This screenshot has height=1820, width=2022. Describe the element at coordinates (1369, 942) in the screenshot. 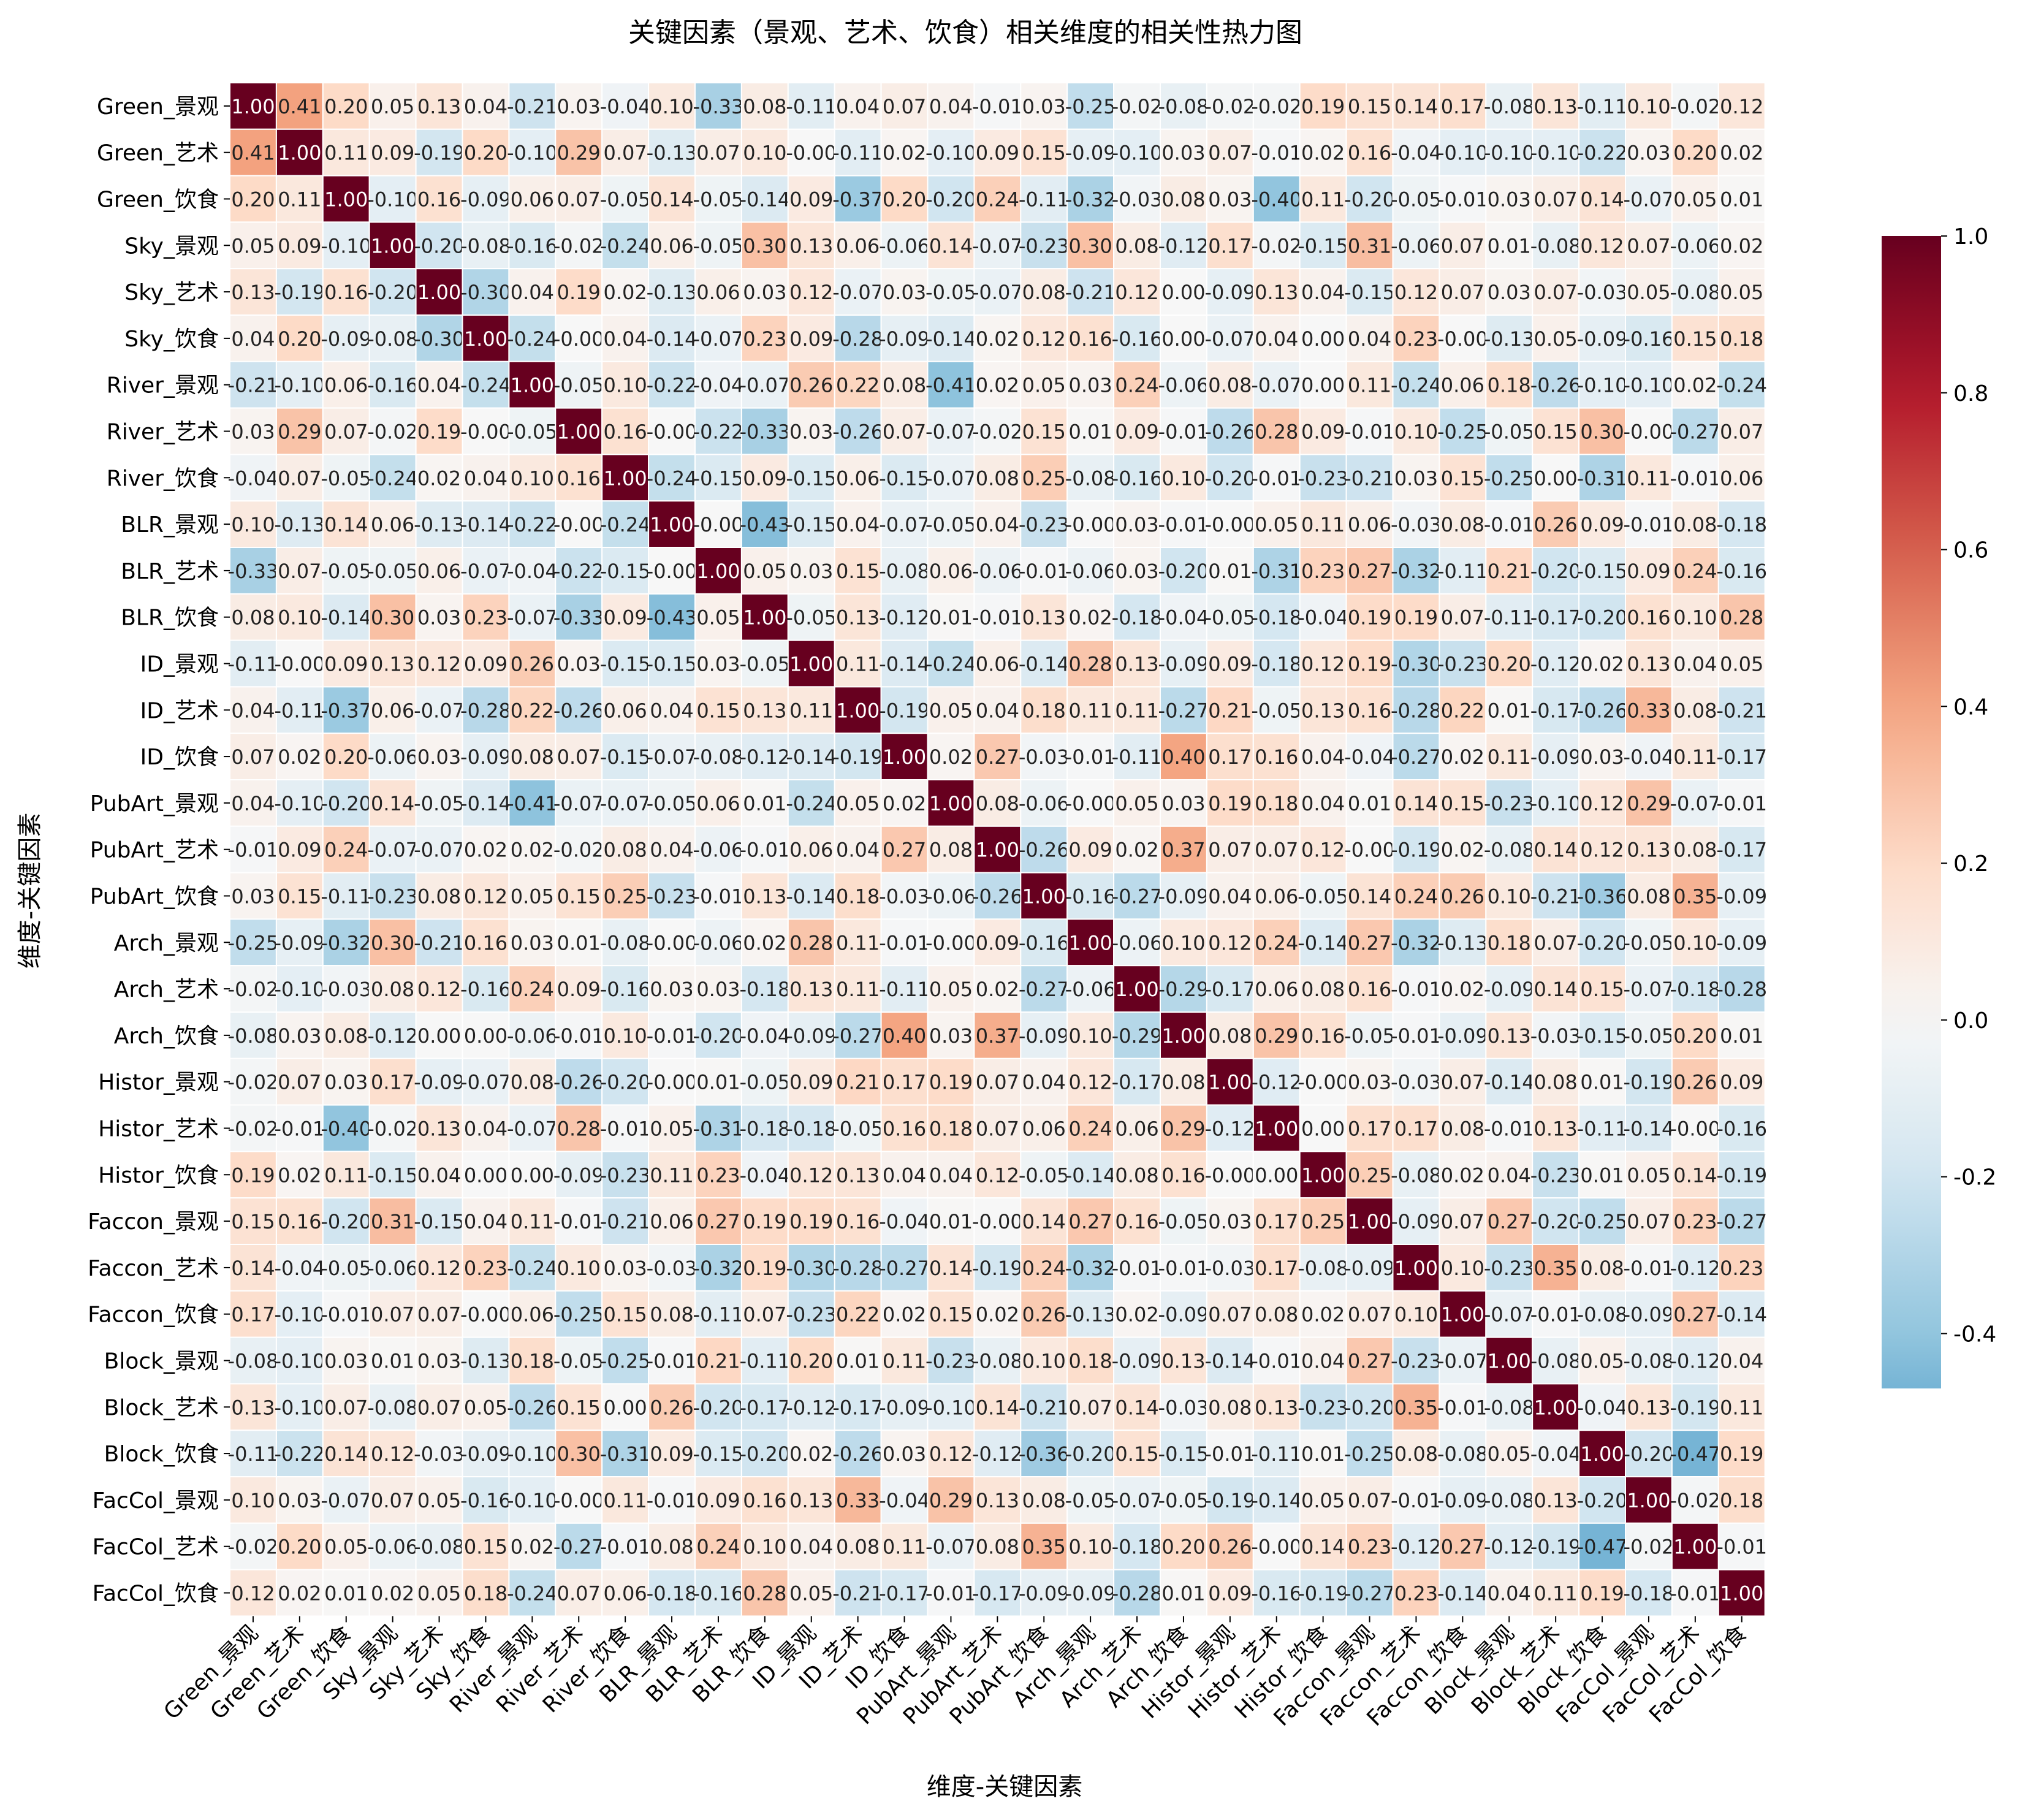

I see `cell-value-label: 0.27` at that location.